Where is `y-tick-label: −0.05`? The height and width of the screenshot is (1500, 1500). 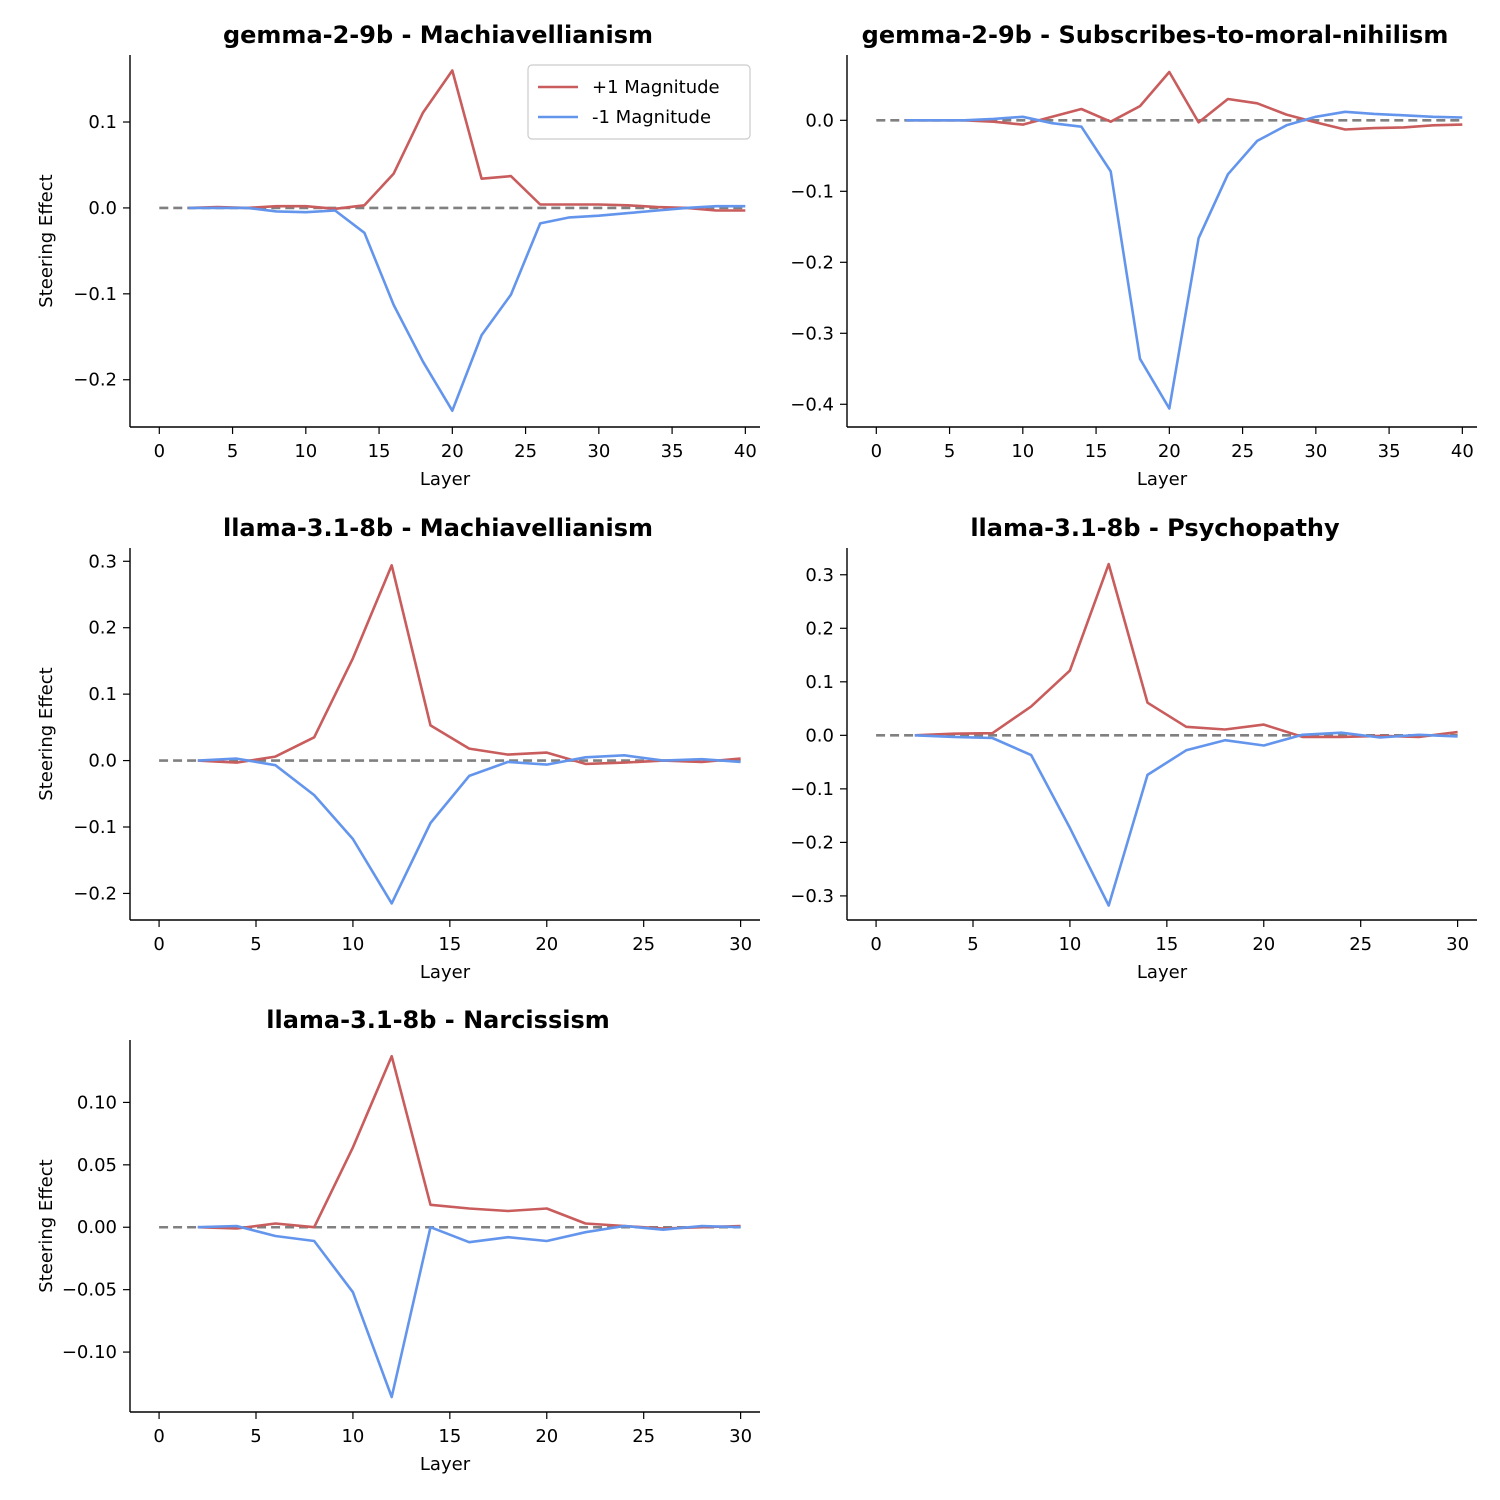 y-tick-label: −0.05 is located at coordinates (89, 1290).